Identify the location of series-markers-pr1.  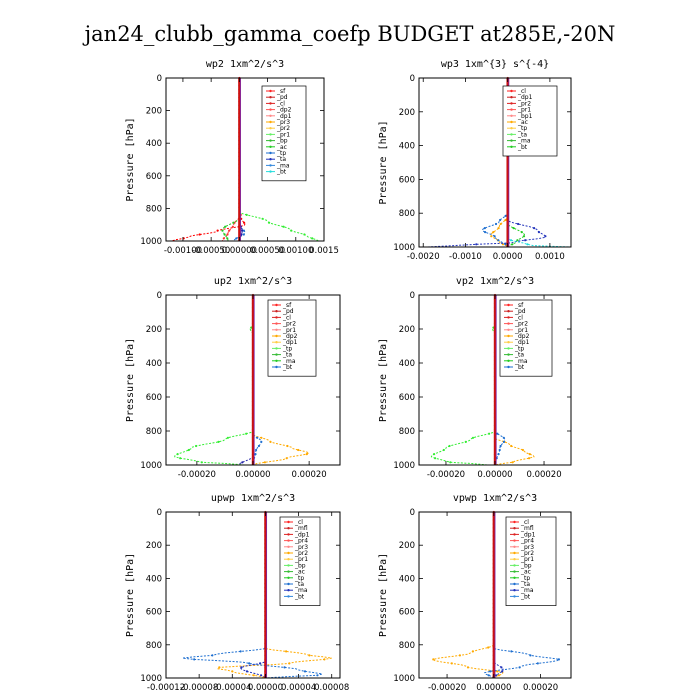
(279, 226).